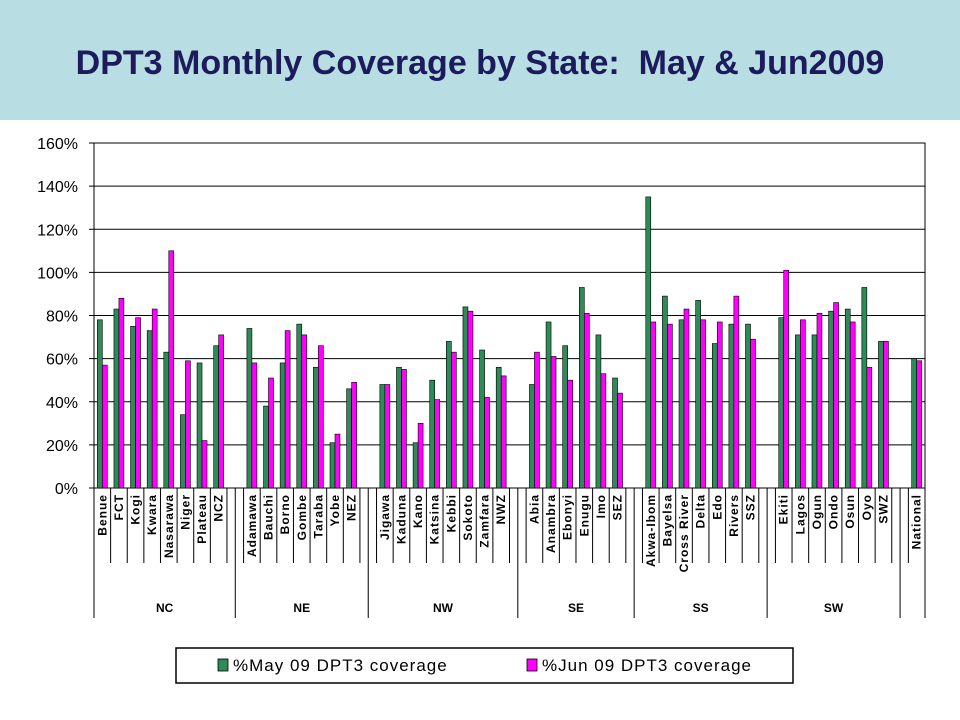  What do you see at coordinates (800, 514) in the screenshot?
I see `x-tick-label: Lagos` at bounding box center [800, 514].